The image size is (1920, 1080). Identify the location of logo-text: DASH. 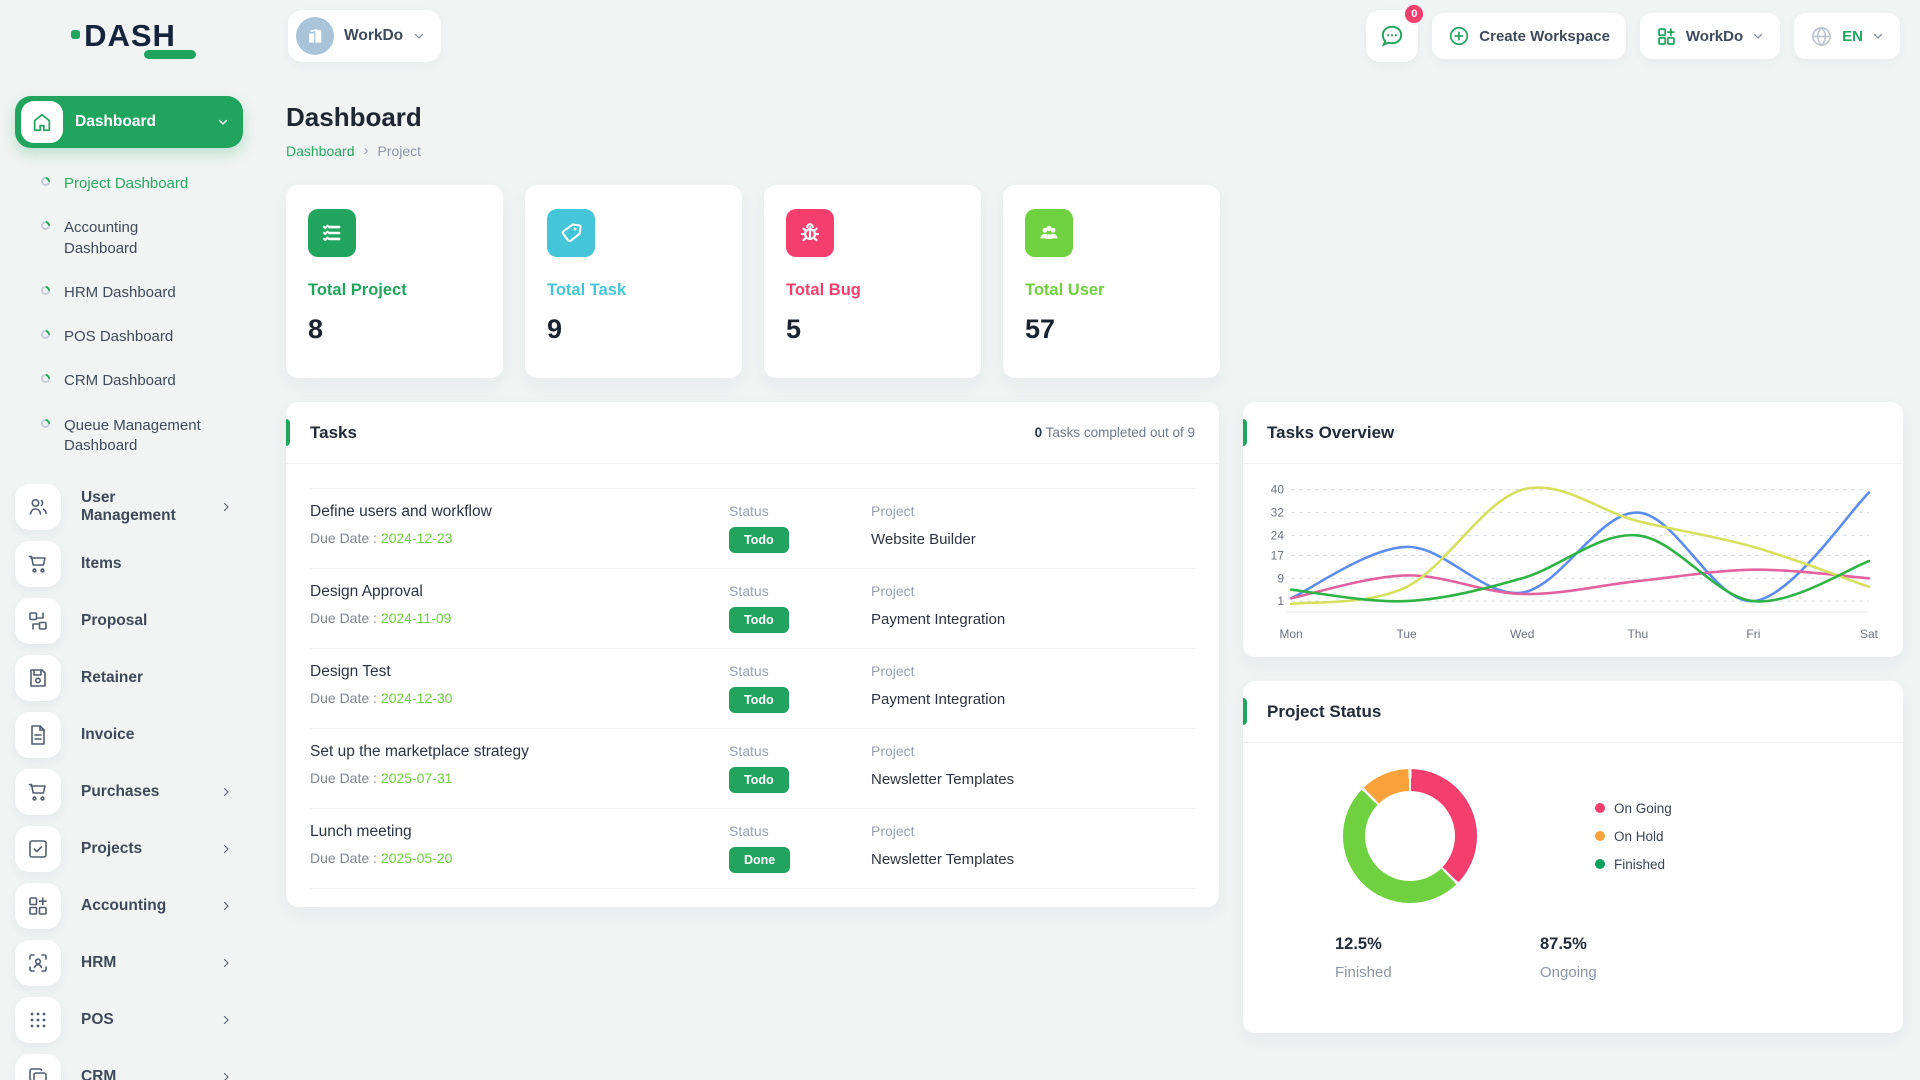
(123, 35).